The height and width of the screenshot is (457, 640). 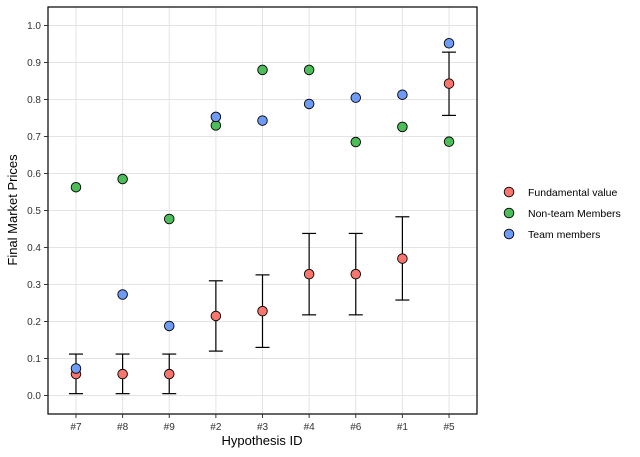 I want to click on y-tick-label: 0.6, so click(x=34, y=174).